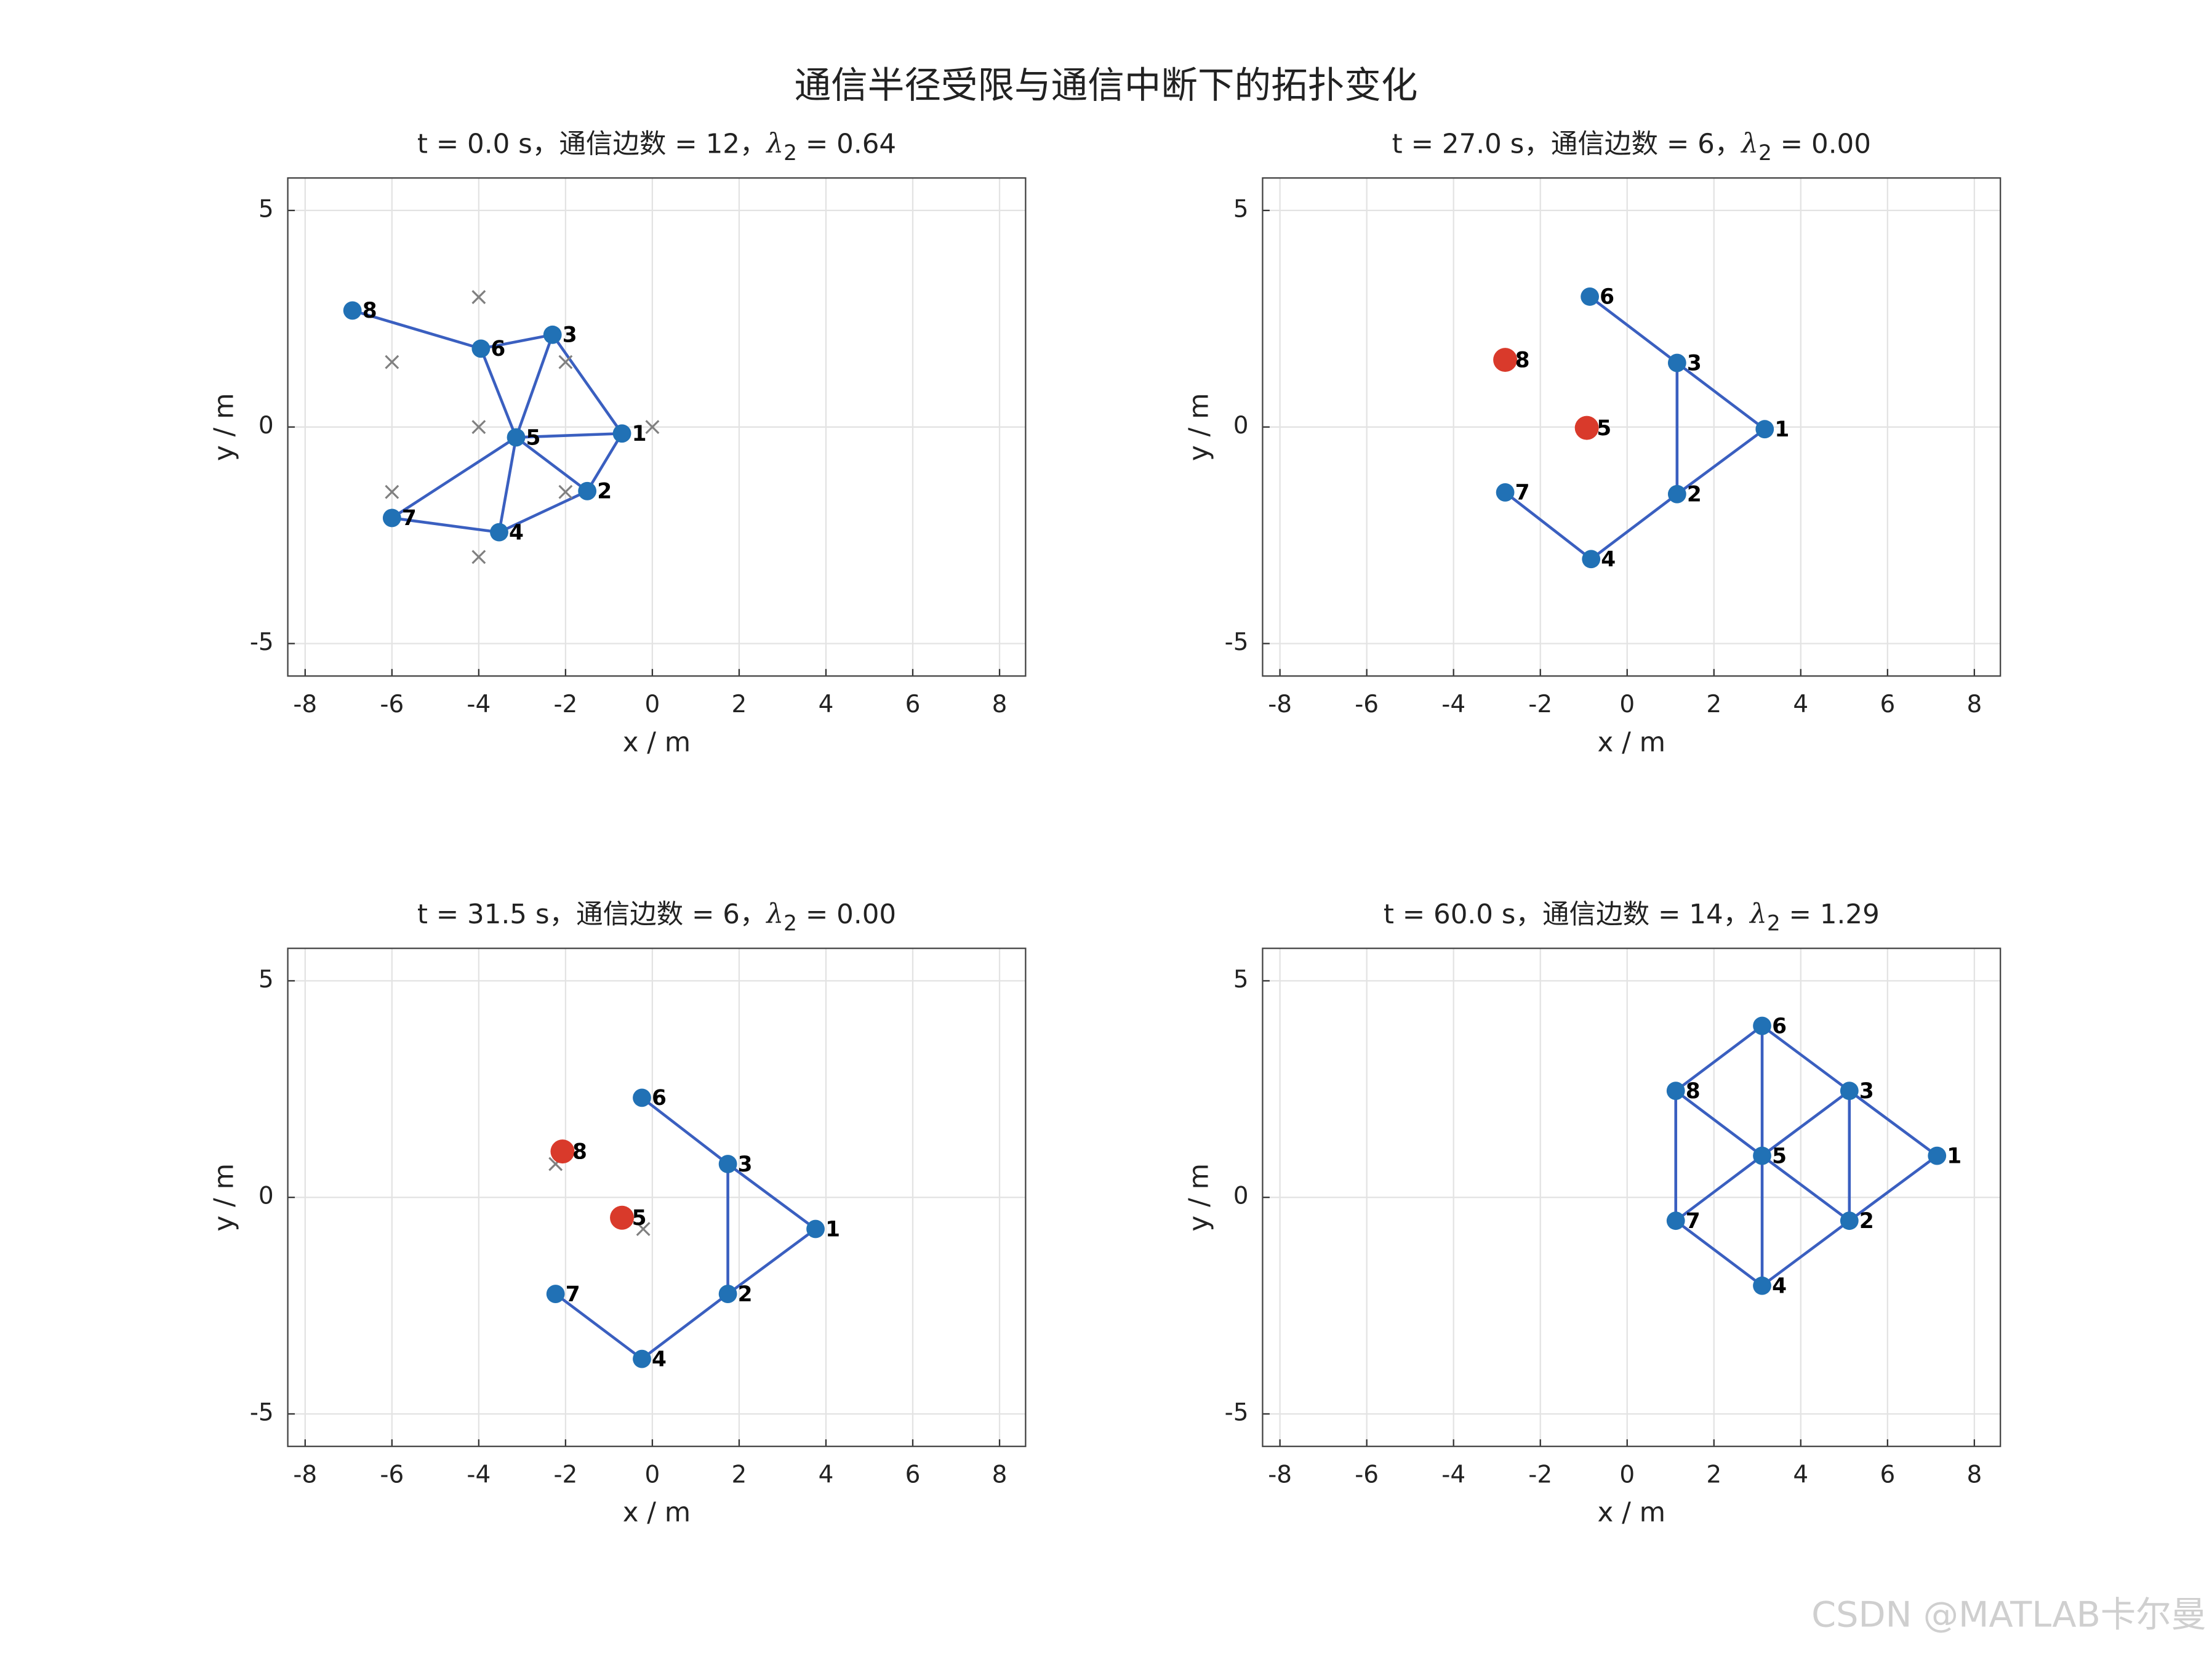 Image resolution: width=2212 pixels, height=1654 pixels. I want to click on watermark: CSDN @MATLAB卡尔曼, so click(2008, 1615).